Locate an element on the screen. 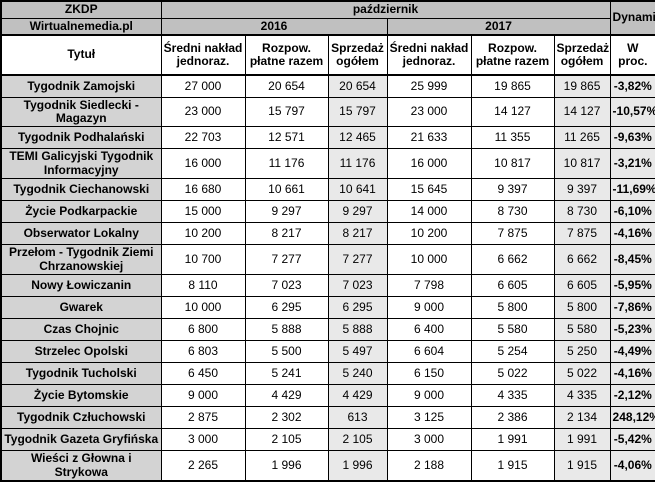 The image size is (655, 485). cell-sprzedaz-2017: 14 127 is located at coordinates (582, 112).